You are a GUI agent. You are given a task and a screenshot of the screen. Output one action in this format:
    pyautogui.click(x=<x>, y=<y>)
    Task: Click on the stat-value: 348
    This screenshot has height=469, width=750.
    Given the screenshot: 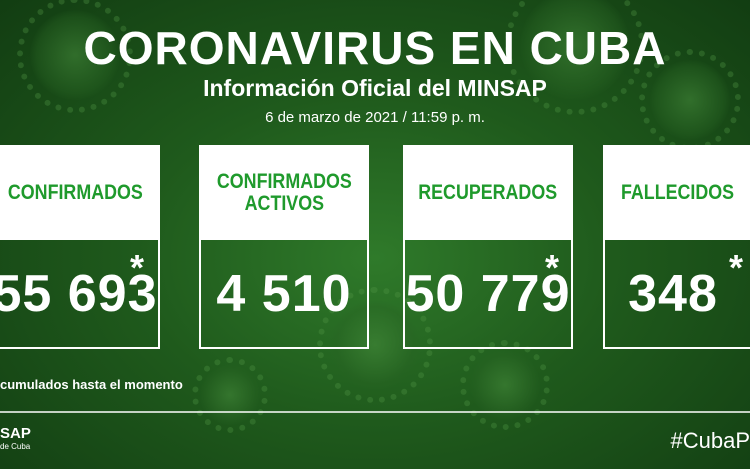 What is the action you would take?
    pyautogui.click(x=673, y=293)
    